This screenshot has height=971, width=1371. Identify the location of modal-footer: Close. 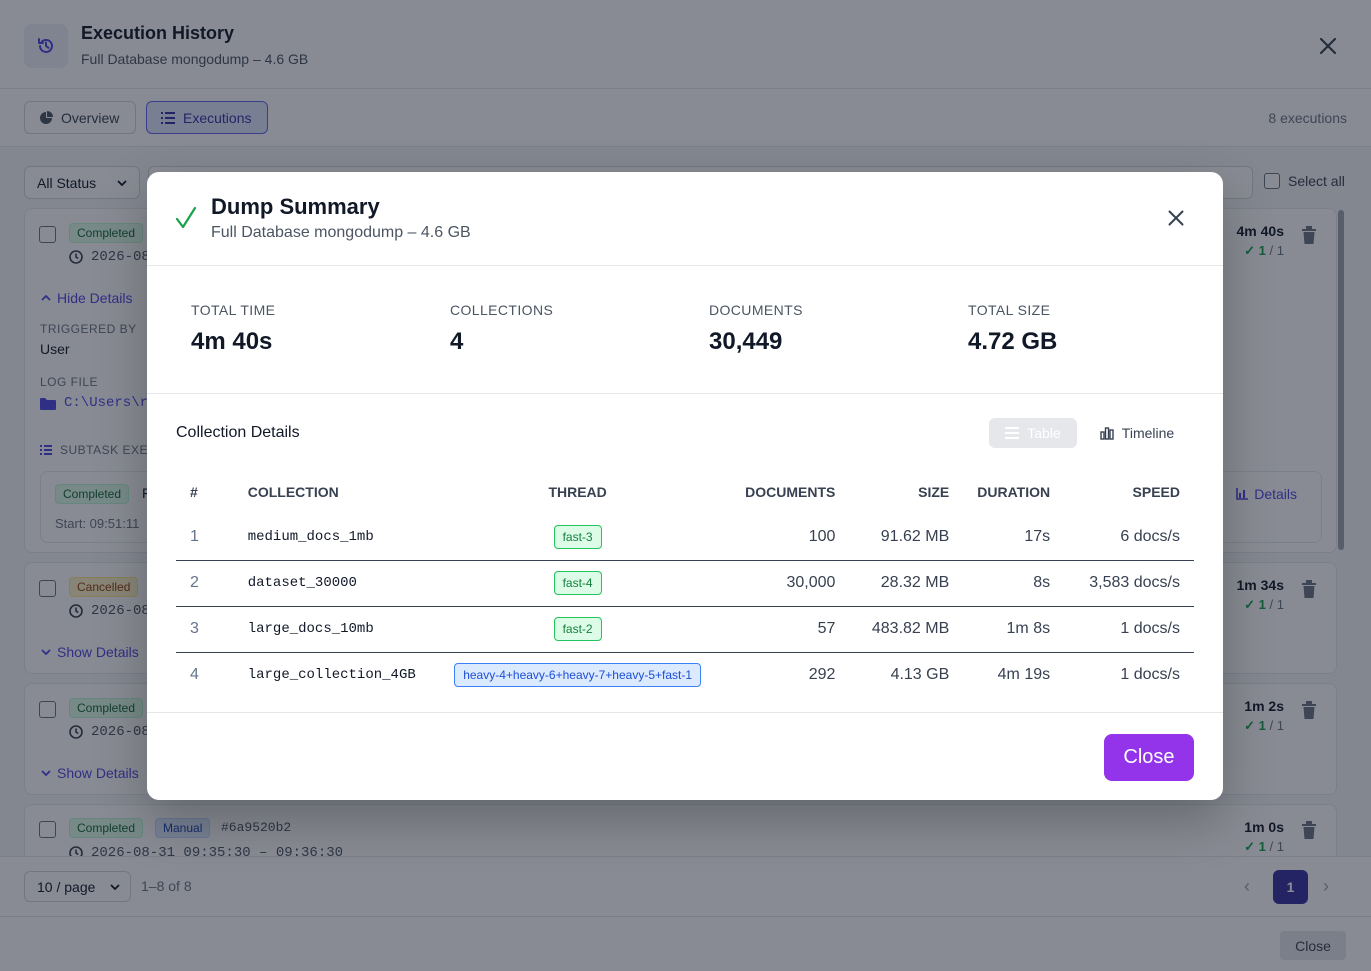
(685, 756).